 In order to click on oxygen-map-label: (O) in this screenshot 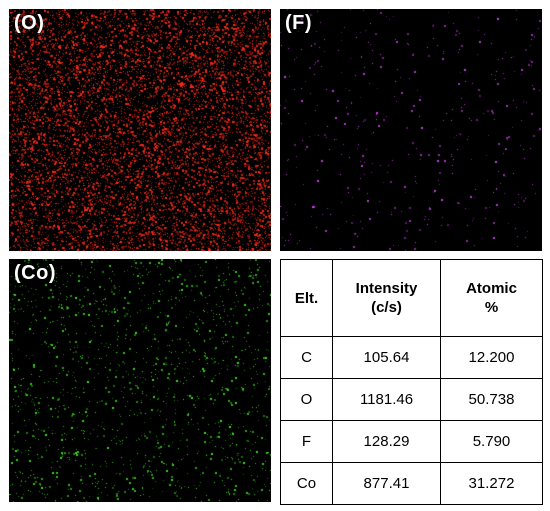, I will do `click(29, 23)`.